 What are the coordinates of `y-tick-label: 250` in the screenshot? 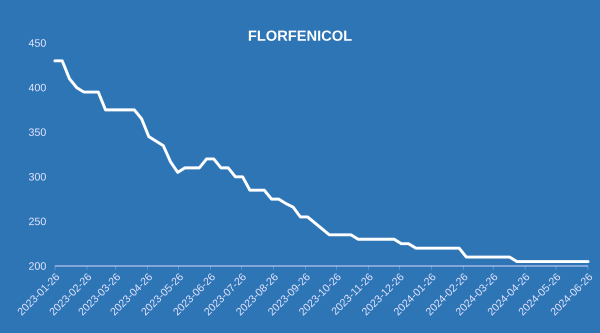 It's located at (37, 222).